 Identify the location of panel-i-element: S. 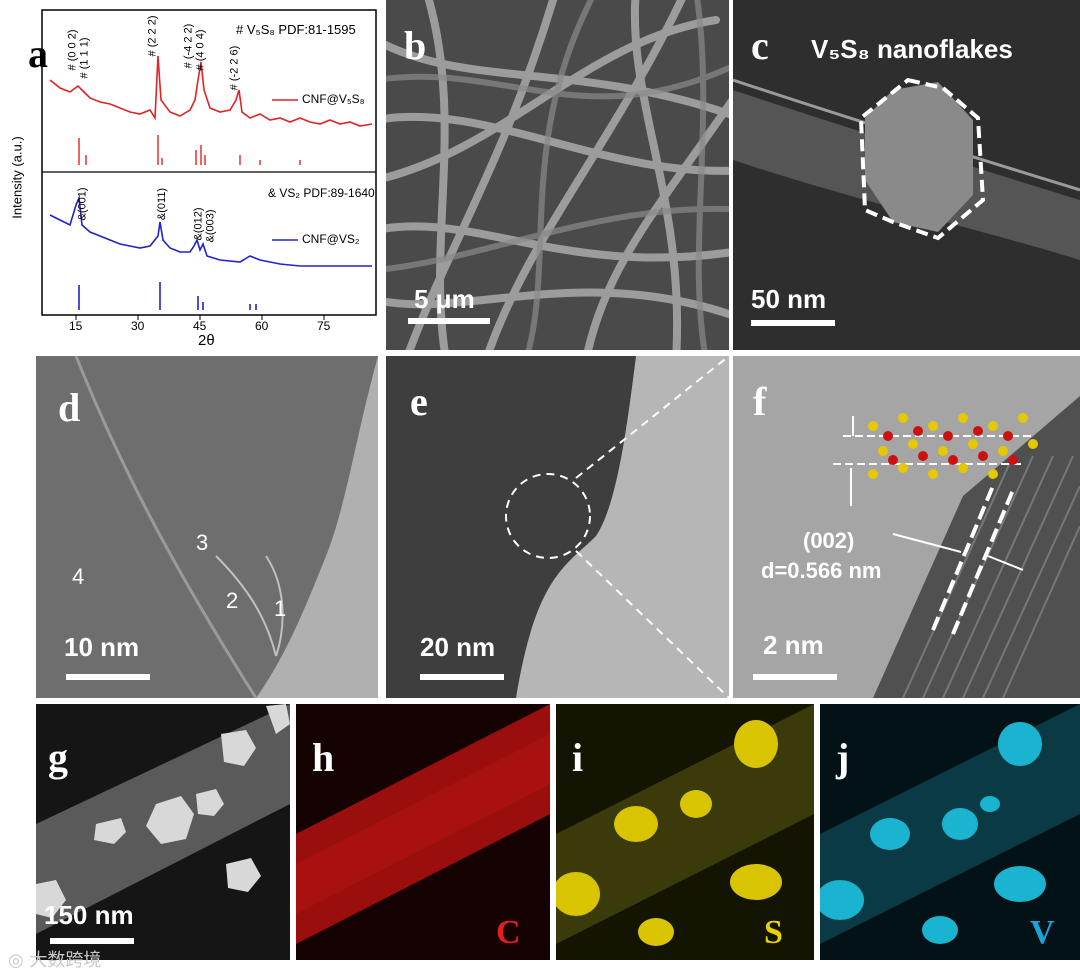
(773, 932).